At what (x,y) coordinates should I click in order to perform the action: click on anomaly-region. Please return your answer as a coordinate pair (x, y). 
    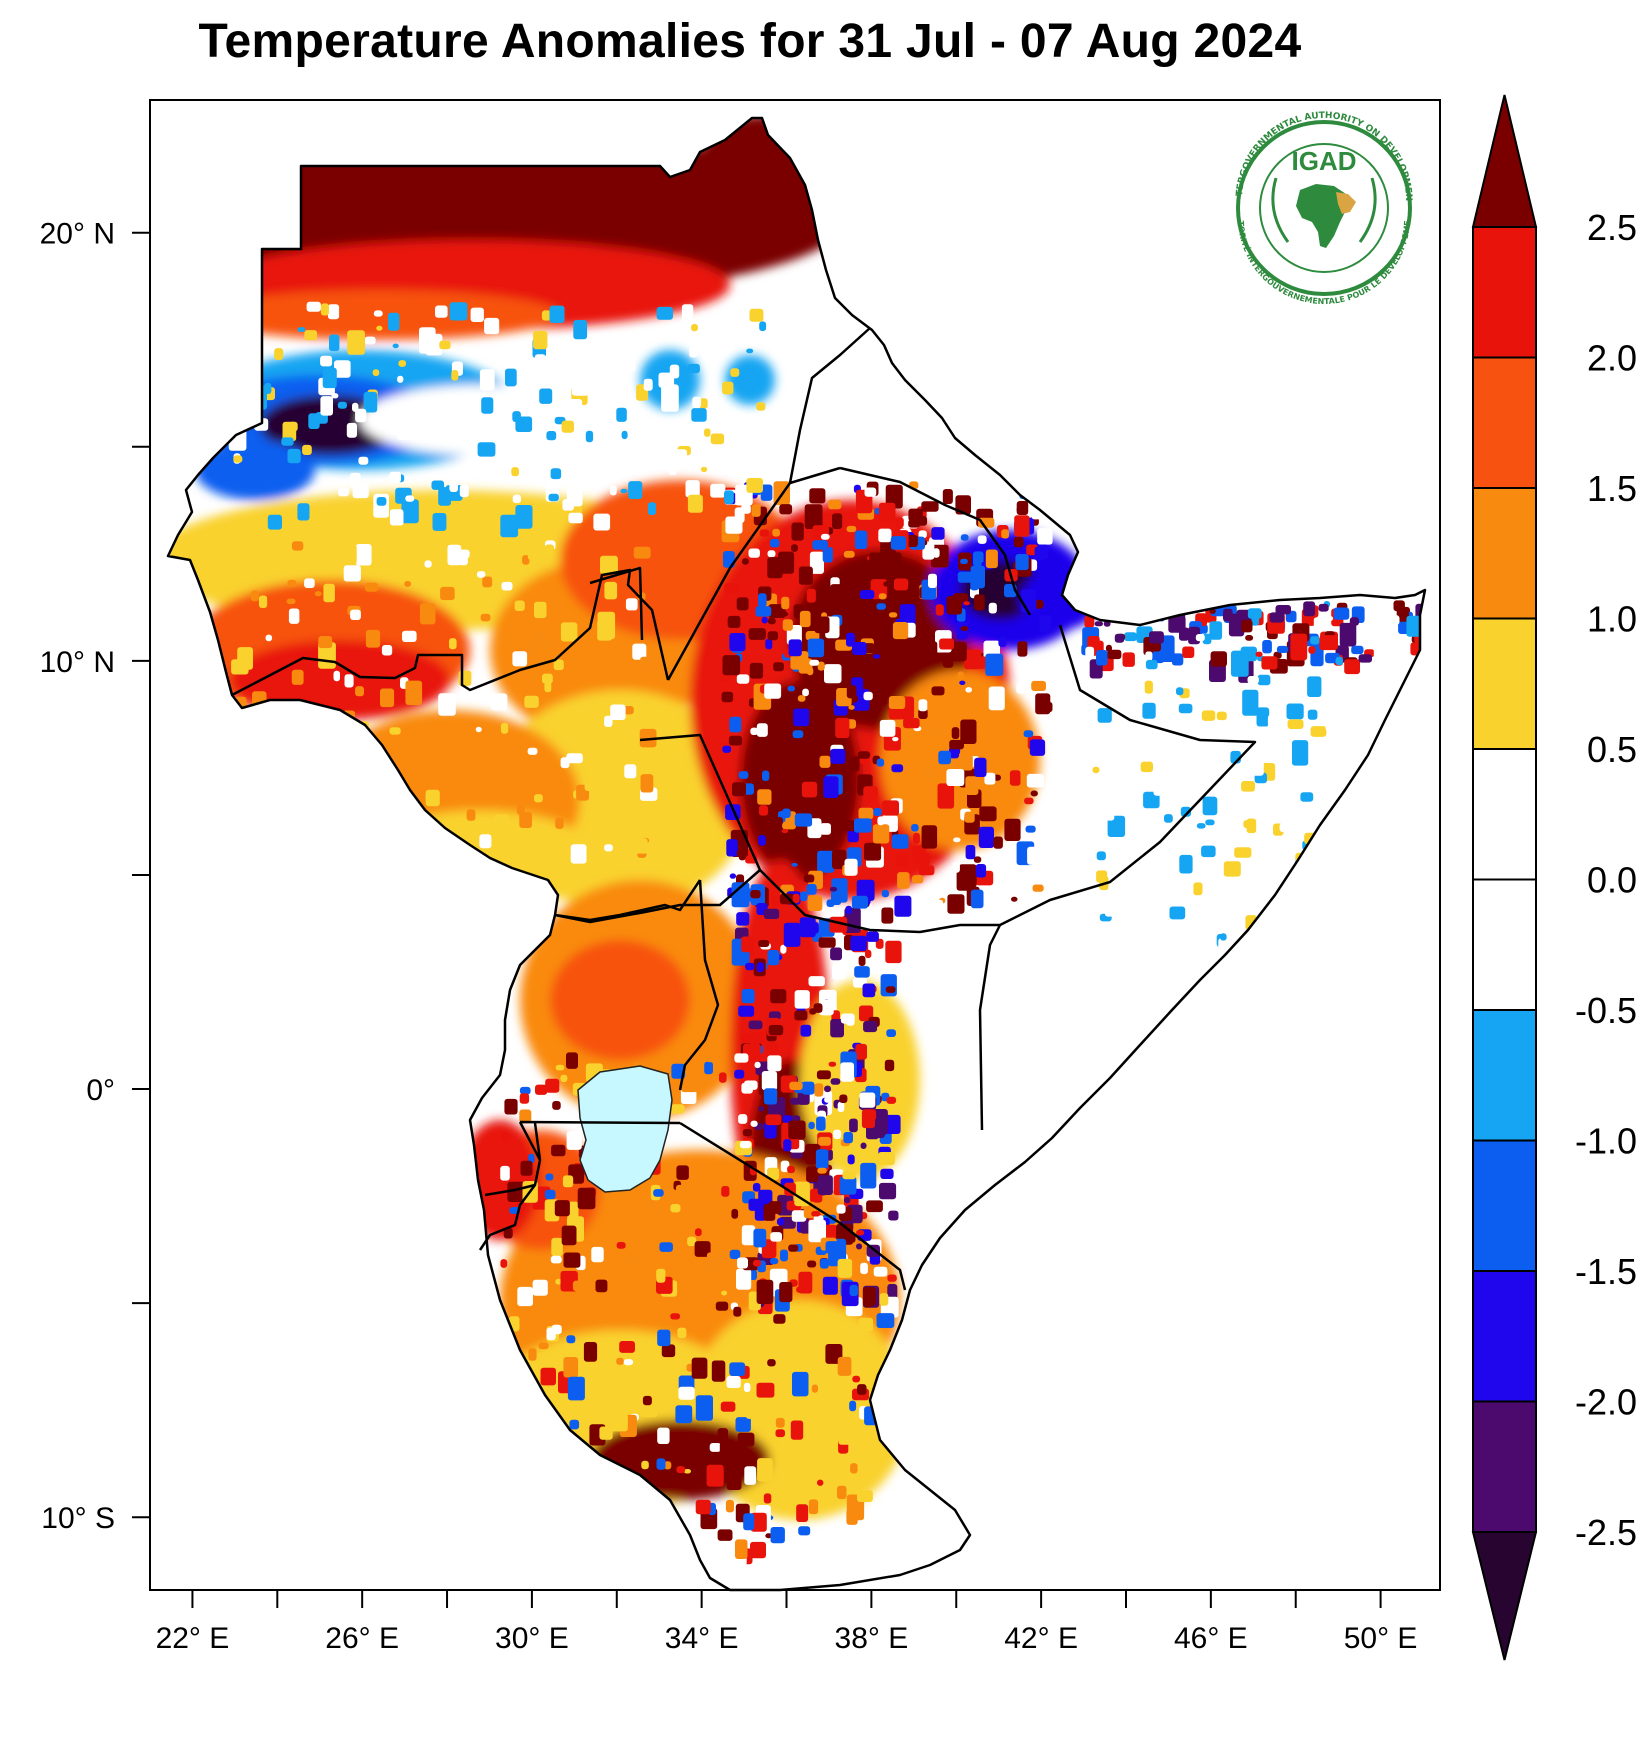
    Looking at the image, I should click on (620, 1000).